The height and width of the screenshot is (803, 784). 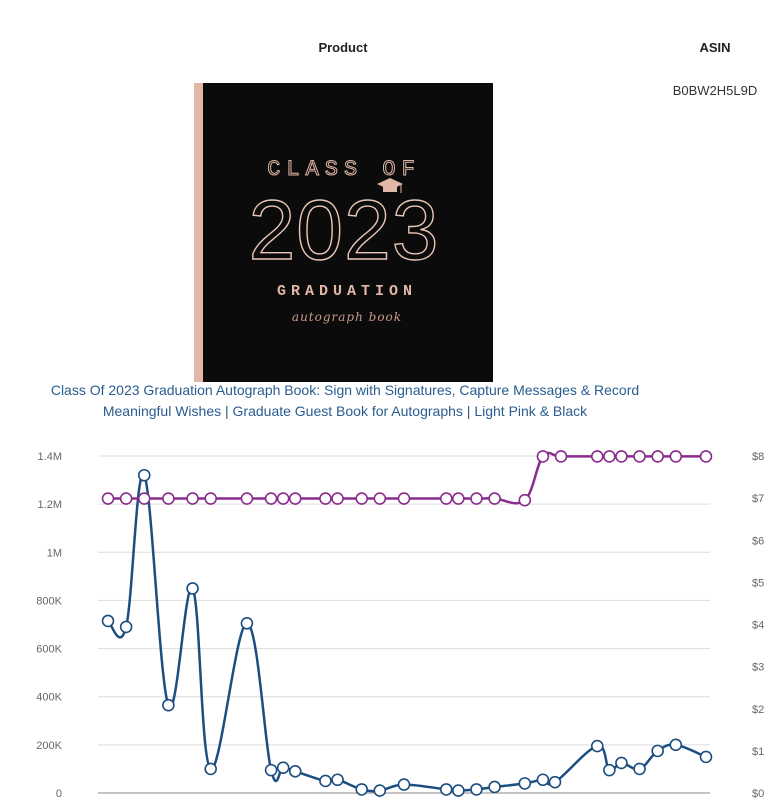 What do you see at coordinates (715, 47) in the screenshot?
I see `column-header-asin: ASIN` at bounding box center [715, 47].